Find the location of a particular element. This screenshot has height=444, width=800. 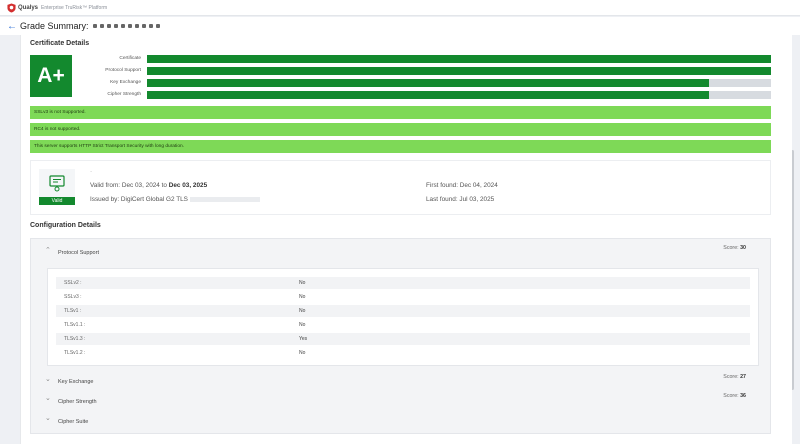

table-row: TLSv1.1 : No is located at coordinates (403, 325).